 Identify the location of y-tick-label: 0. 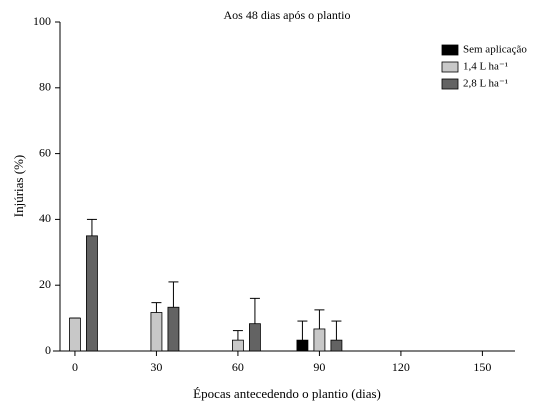
(48, 350).